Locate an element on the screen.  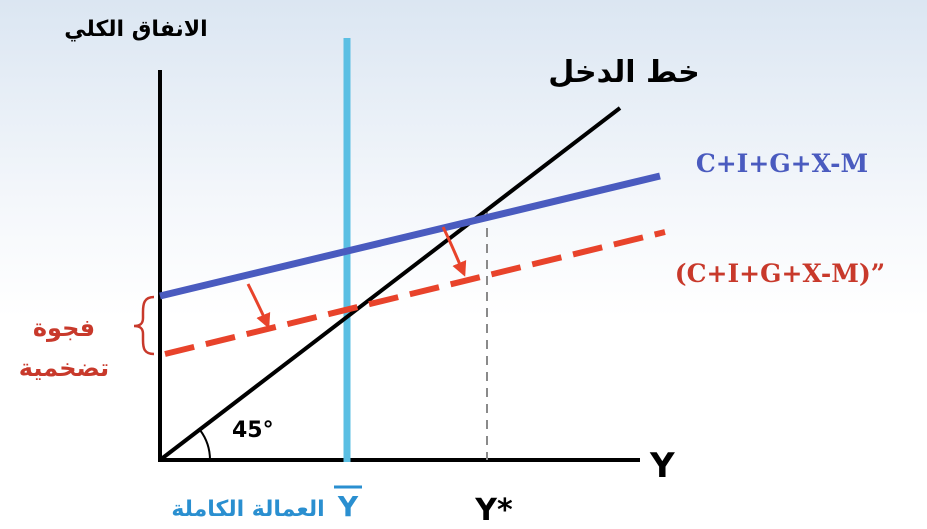
income-line-label: خط الدخل is located at coordinates (623, 72).